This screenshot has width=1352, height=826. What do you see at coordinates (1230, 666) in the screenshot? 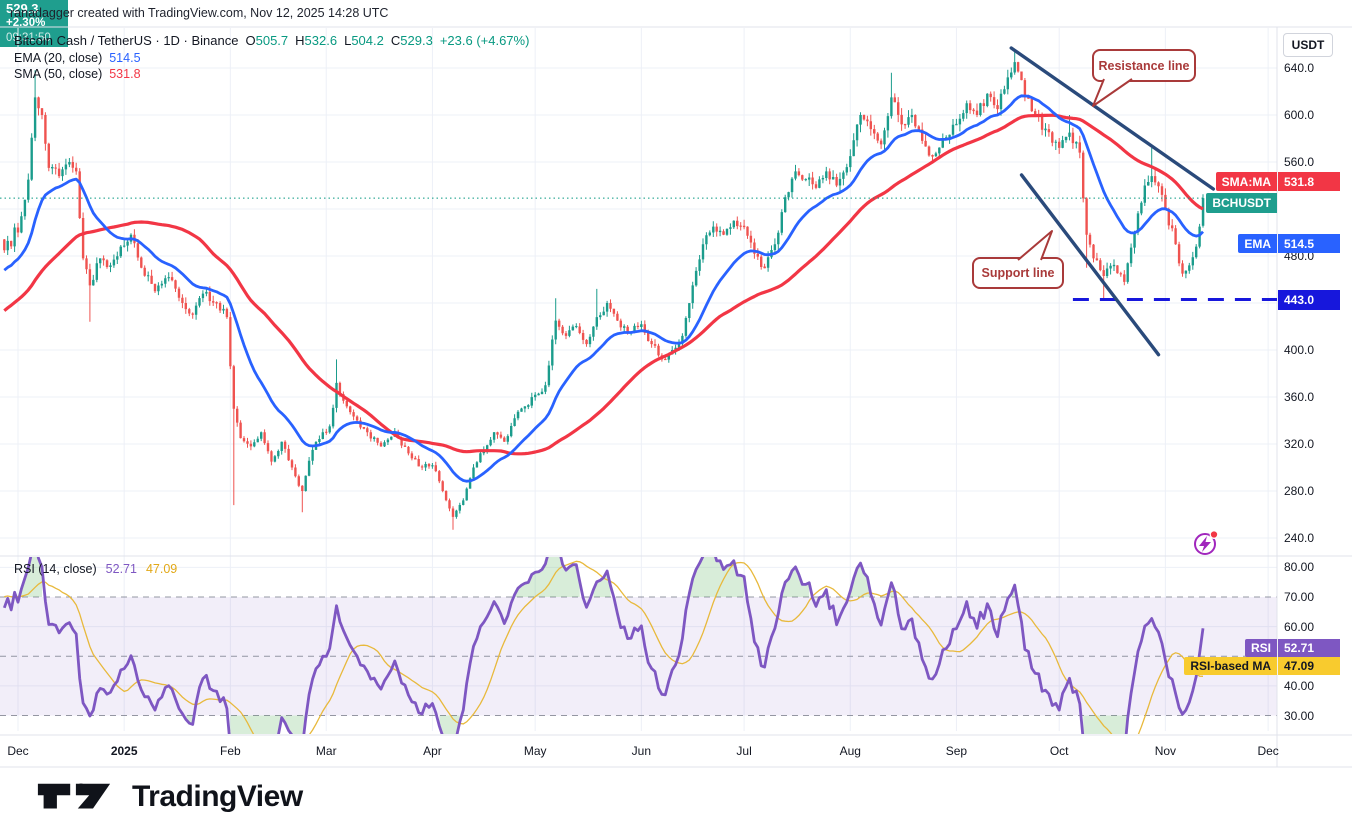
I see `rsi-ma-axis-label: RSI-based MA` at bounding box center [1230, 666].